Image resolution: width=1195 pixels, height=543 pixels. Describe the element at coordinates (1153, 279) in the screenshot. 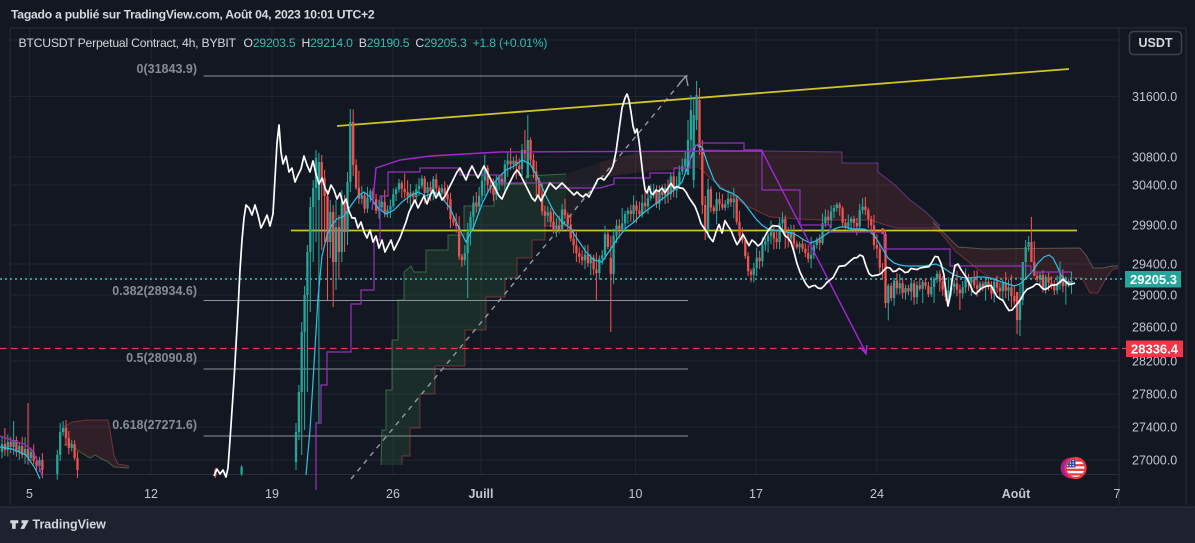

I see `svg-text: 29205.3` at that location.